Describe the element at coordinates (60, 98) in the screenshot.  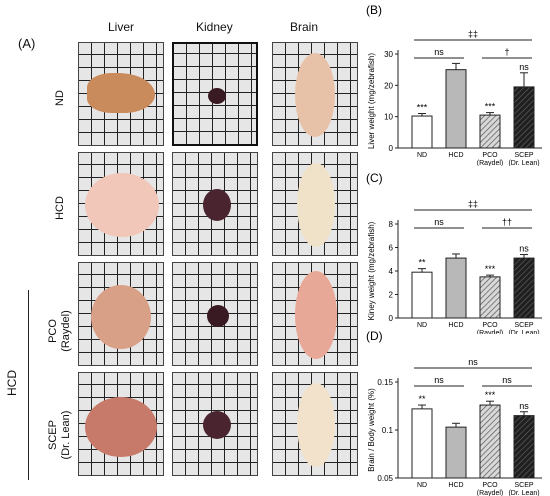
I see `row-label-nd: ND` at that location.